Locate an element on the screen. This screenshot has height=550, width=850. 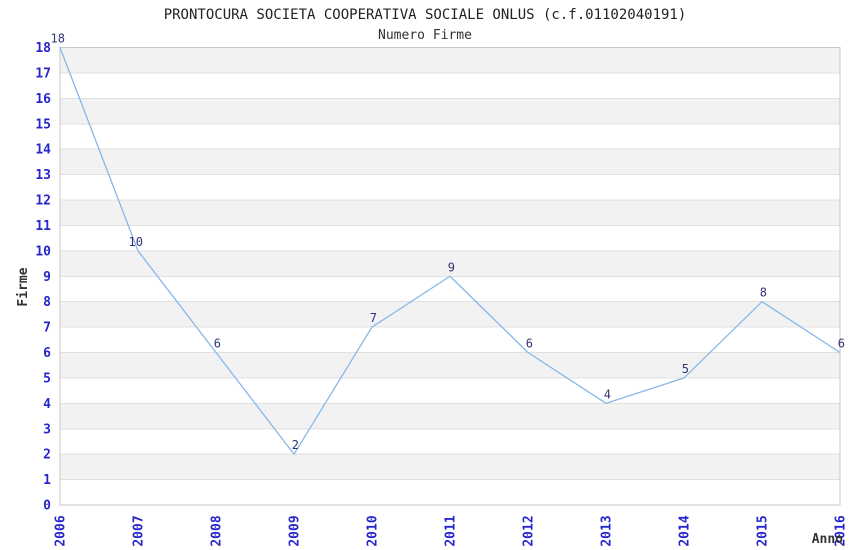
x-tick-label: 2006 is located at coordinates (61, 530).